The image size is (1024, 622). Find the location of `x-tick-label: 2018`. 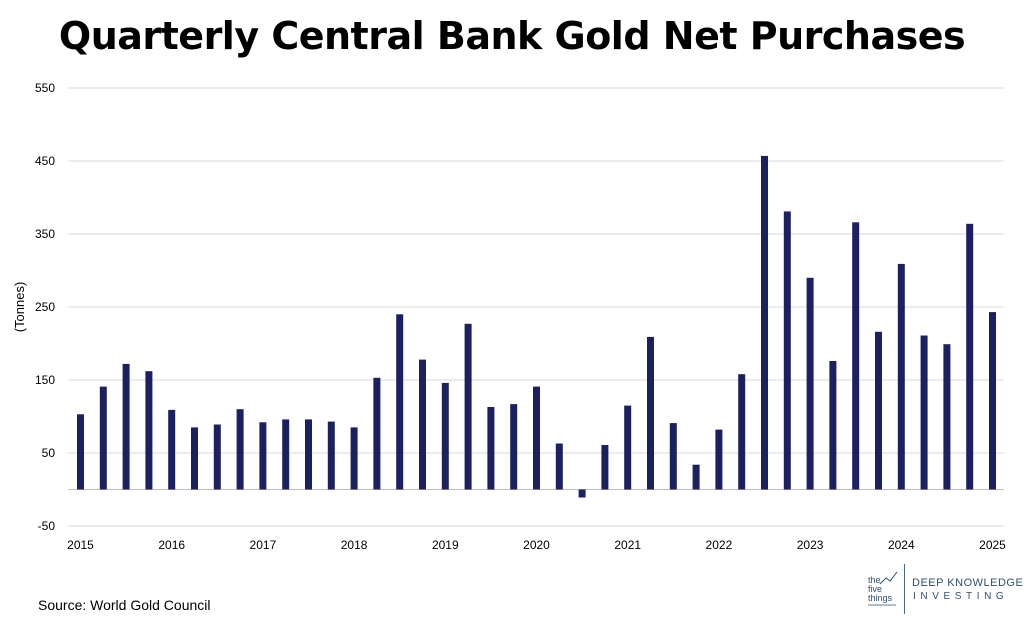

x-tick-label: 2018 is located at coordinates (354, 545).